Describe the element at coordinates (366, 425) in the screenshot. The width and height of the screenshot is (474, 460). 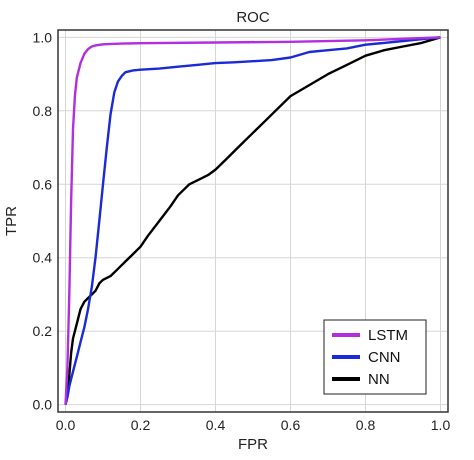
I see `x-tick-label: 0.8` at that location.